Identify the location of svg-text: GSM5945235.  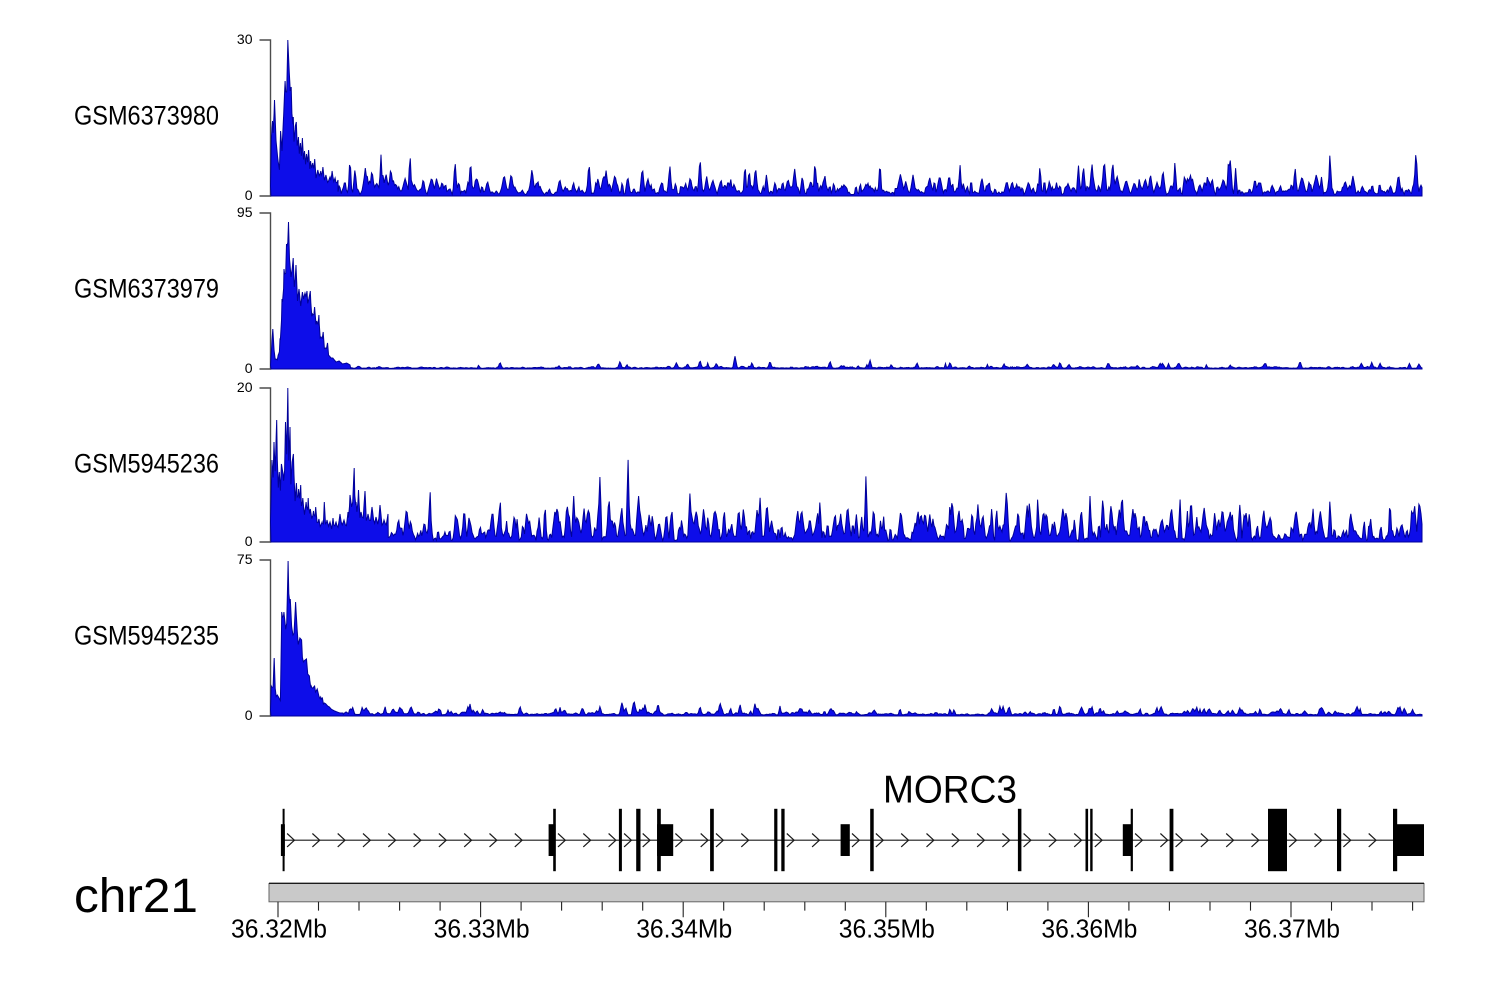
(146, 636).